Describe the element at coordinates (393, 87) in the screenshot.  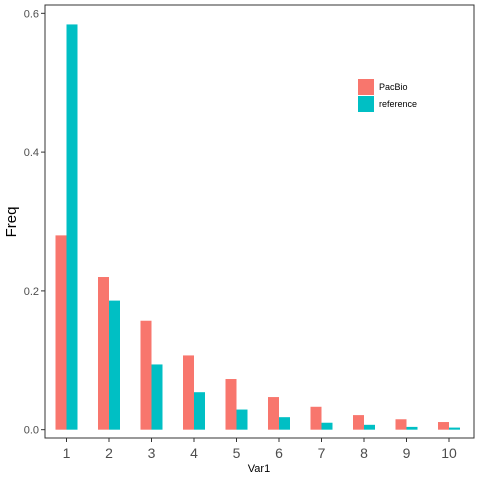
I see `legend-label-pacbio: PacBio` at that location.